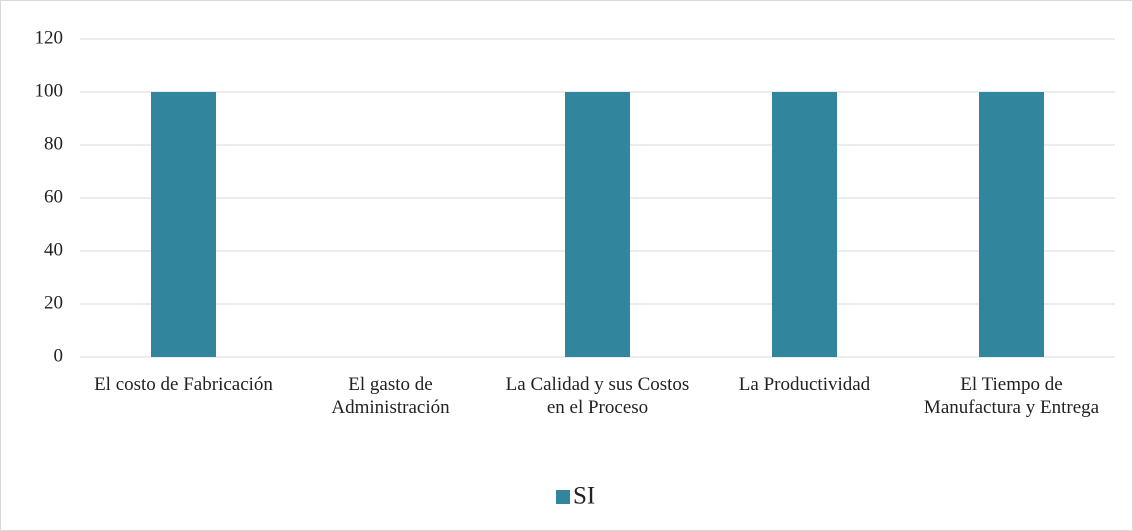  I want to click on x-tick-label-line: La Productividad, so click(805, 384).